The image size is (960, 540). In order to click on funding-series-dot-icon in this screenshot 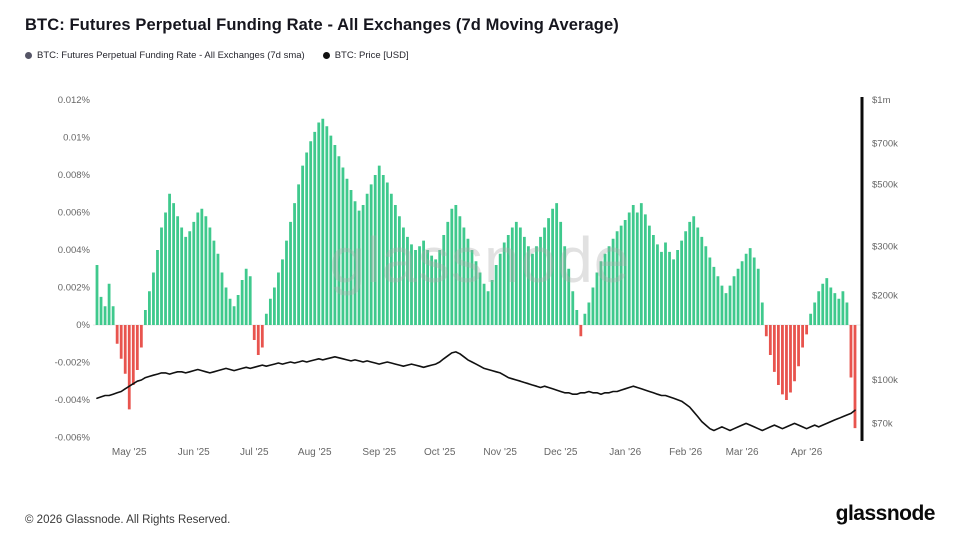, I will do `click(28, 55)`.